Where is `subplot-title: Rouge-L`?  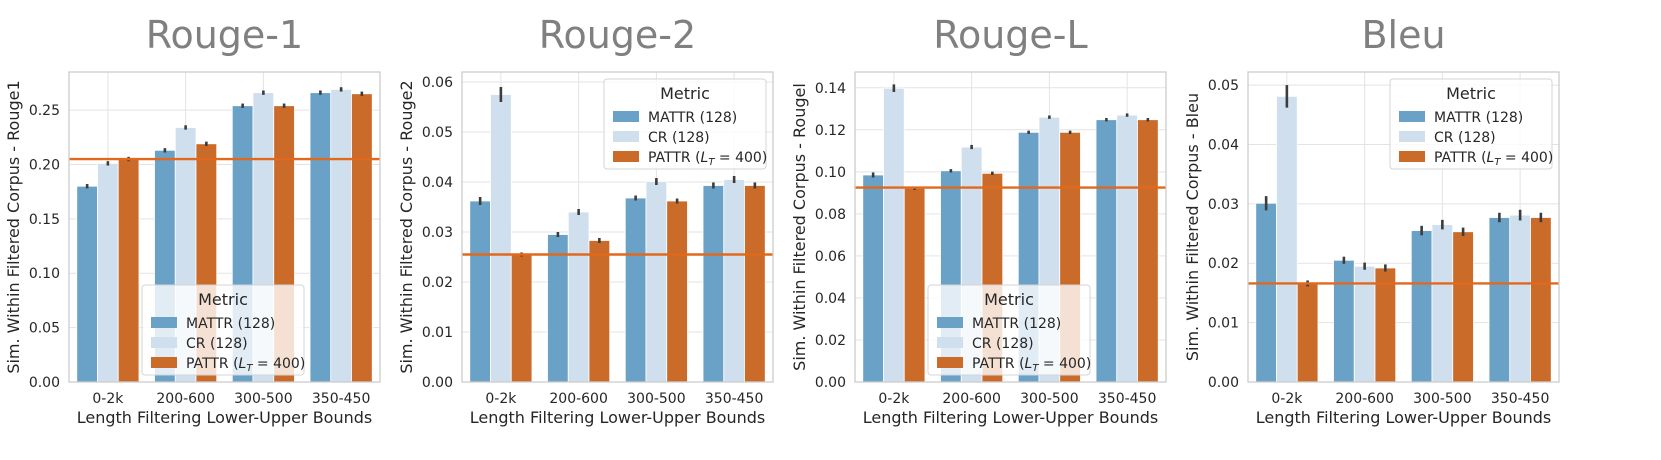 subplot-title: Rouge-L is located at coordinates (1010, 35).